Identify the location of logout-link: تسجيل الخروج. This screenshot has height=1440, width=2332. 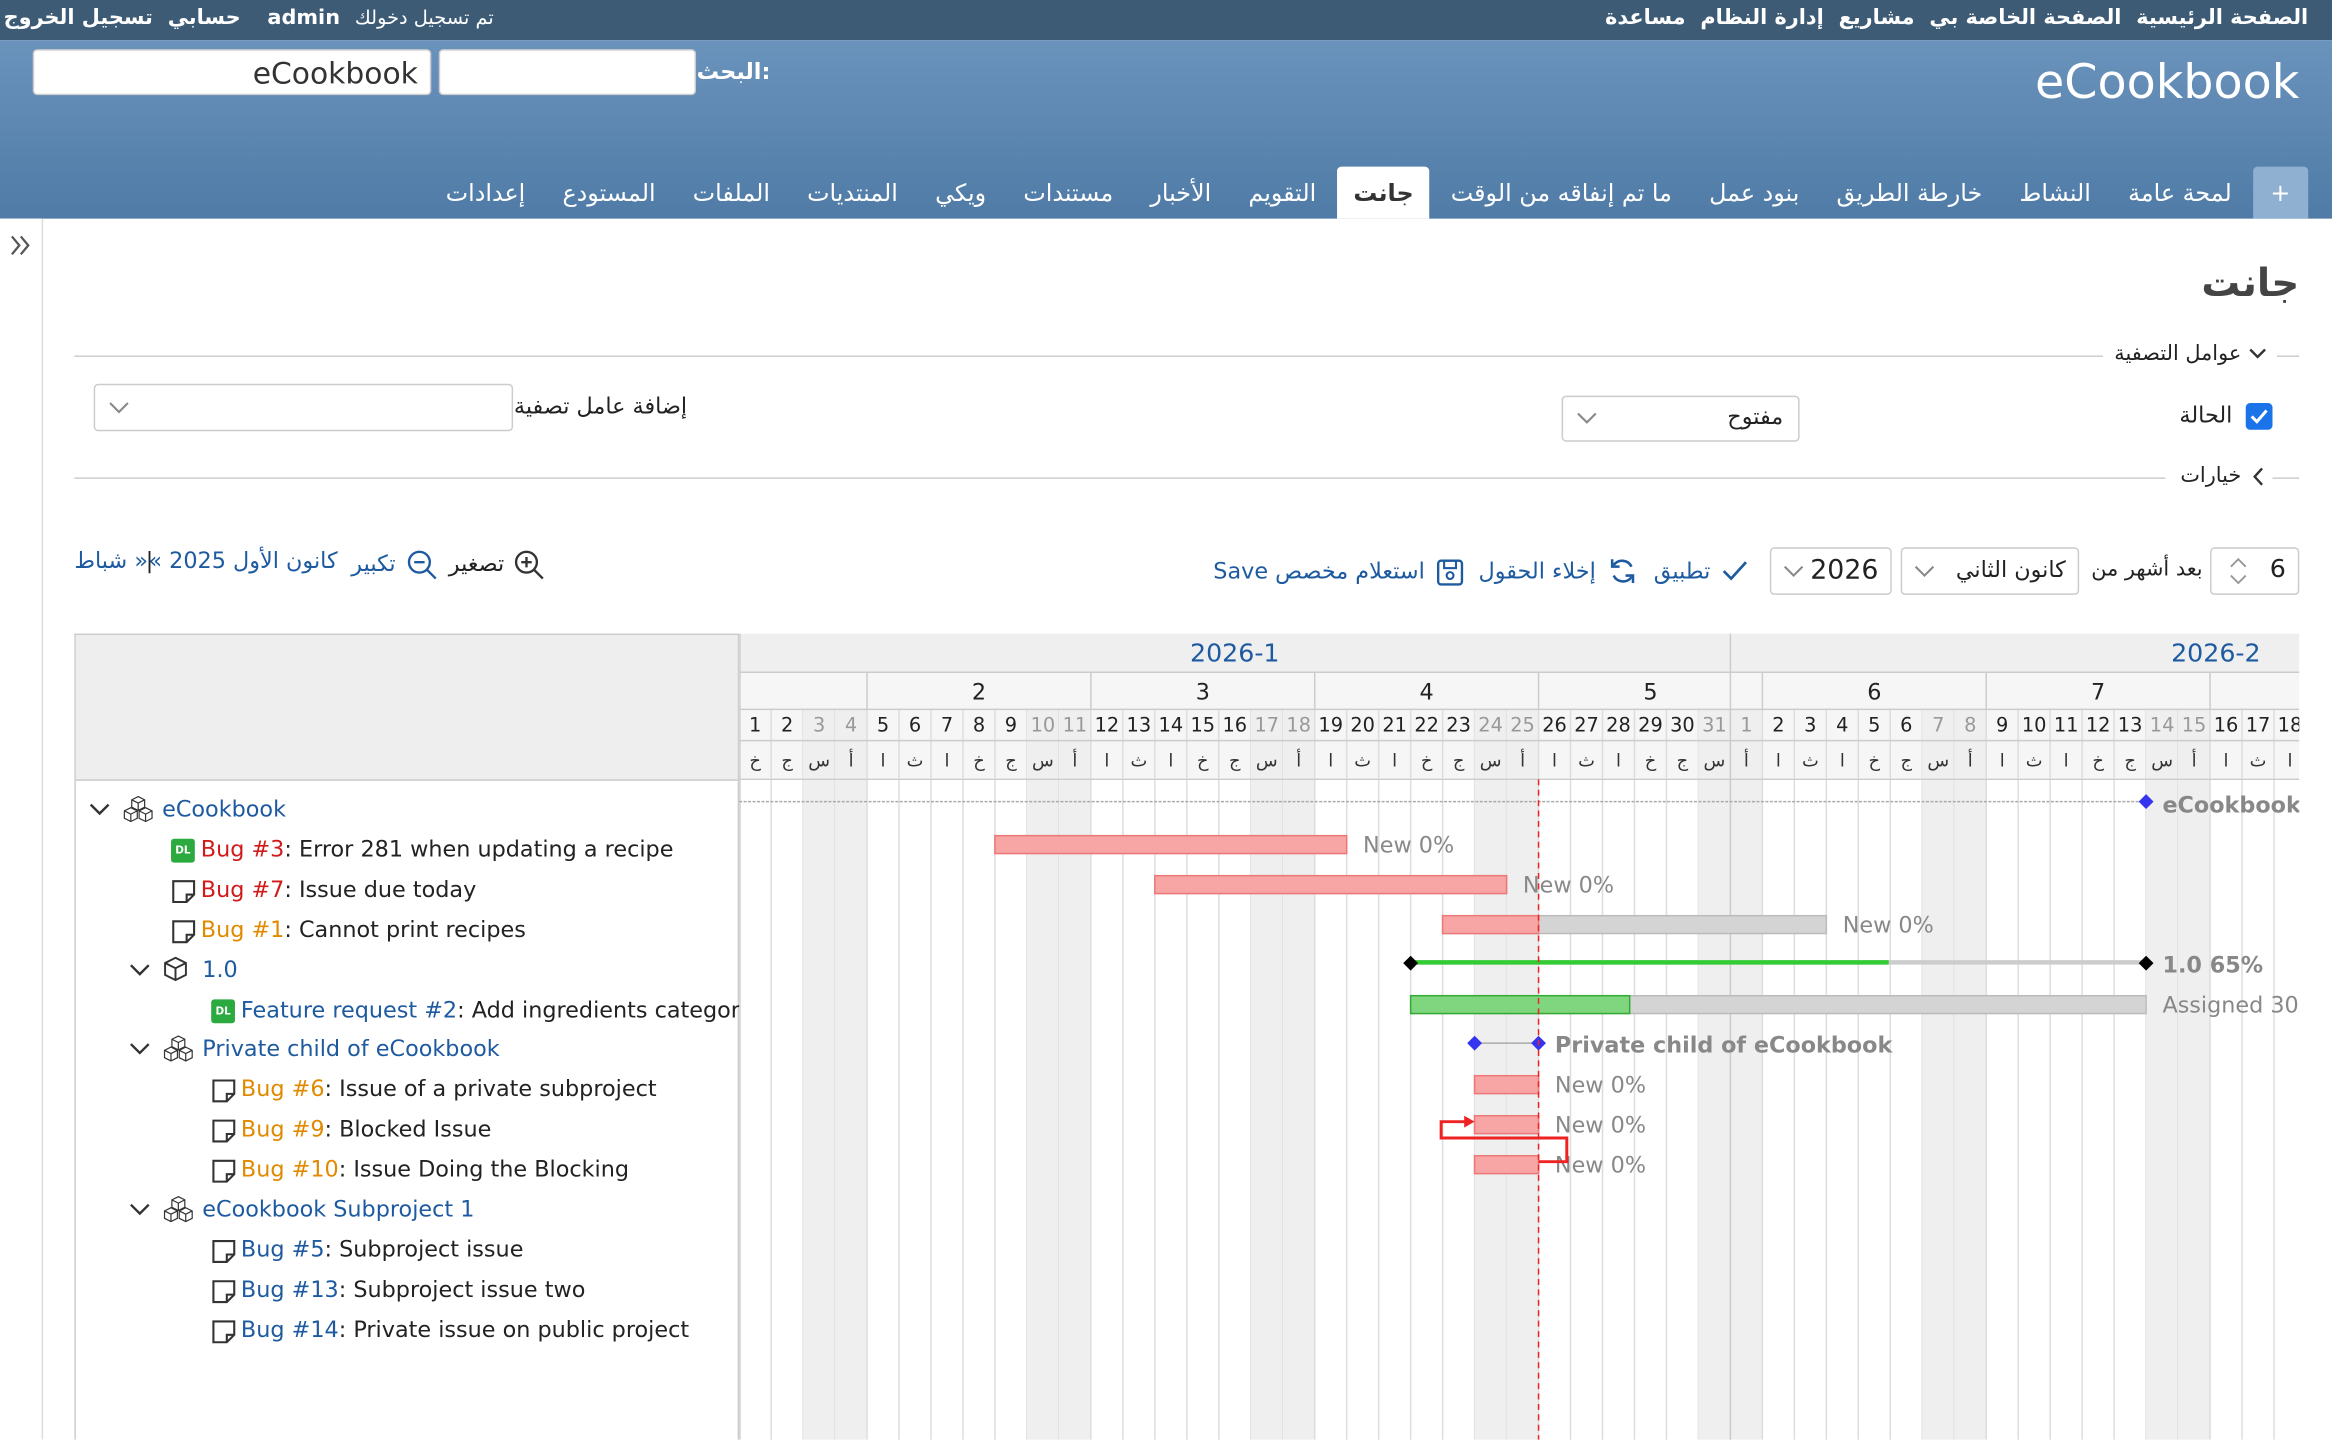
(78, 17).